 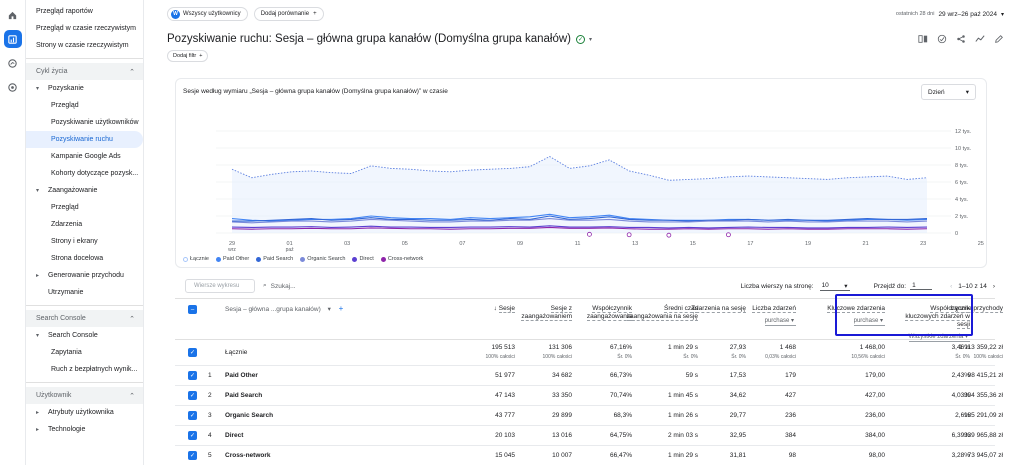 What do you see at coordinates (536, 313) in the screenshot?
I see `column-header-1: Sesje z zaangażowaniem` at bounding box center [536, 313].